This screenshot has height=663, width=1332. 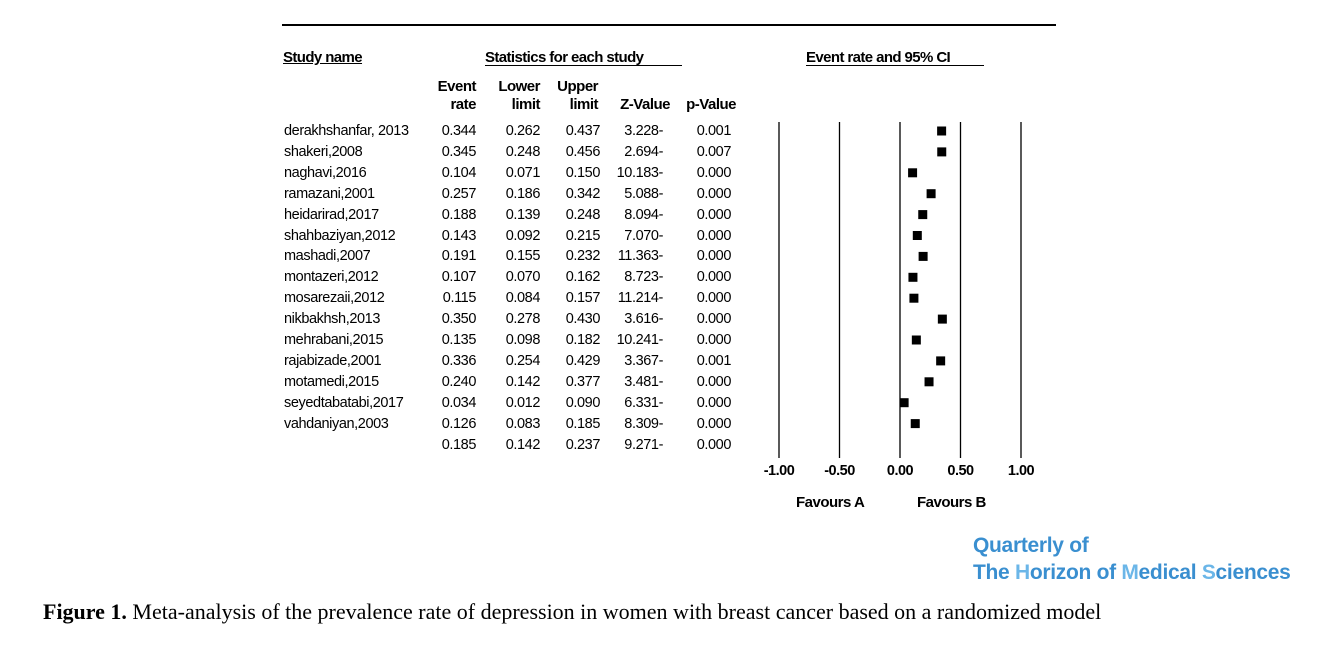 What do you see at coordinates (643, 319) in the screenshot?
I see `cell-z-value: 3.616-` at bounding box center [643, 319].